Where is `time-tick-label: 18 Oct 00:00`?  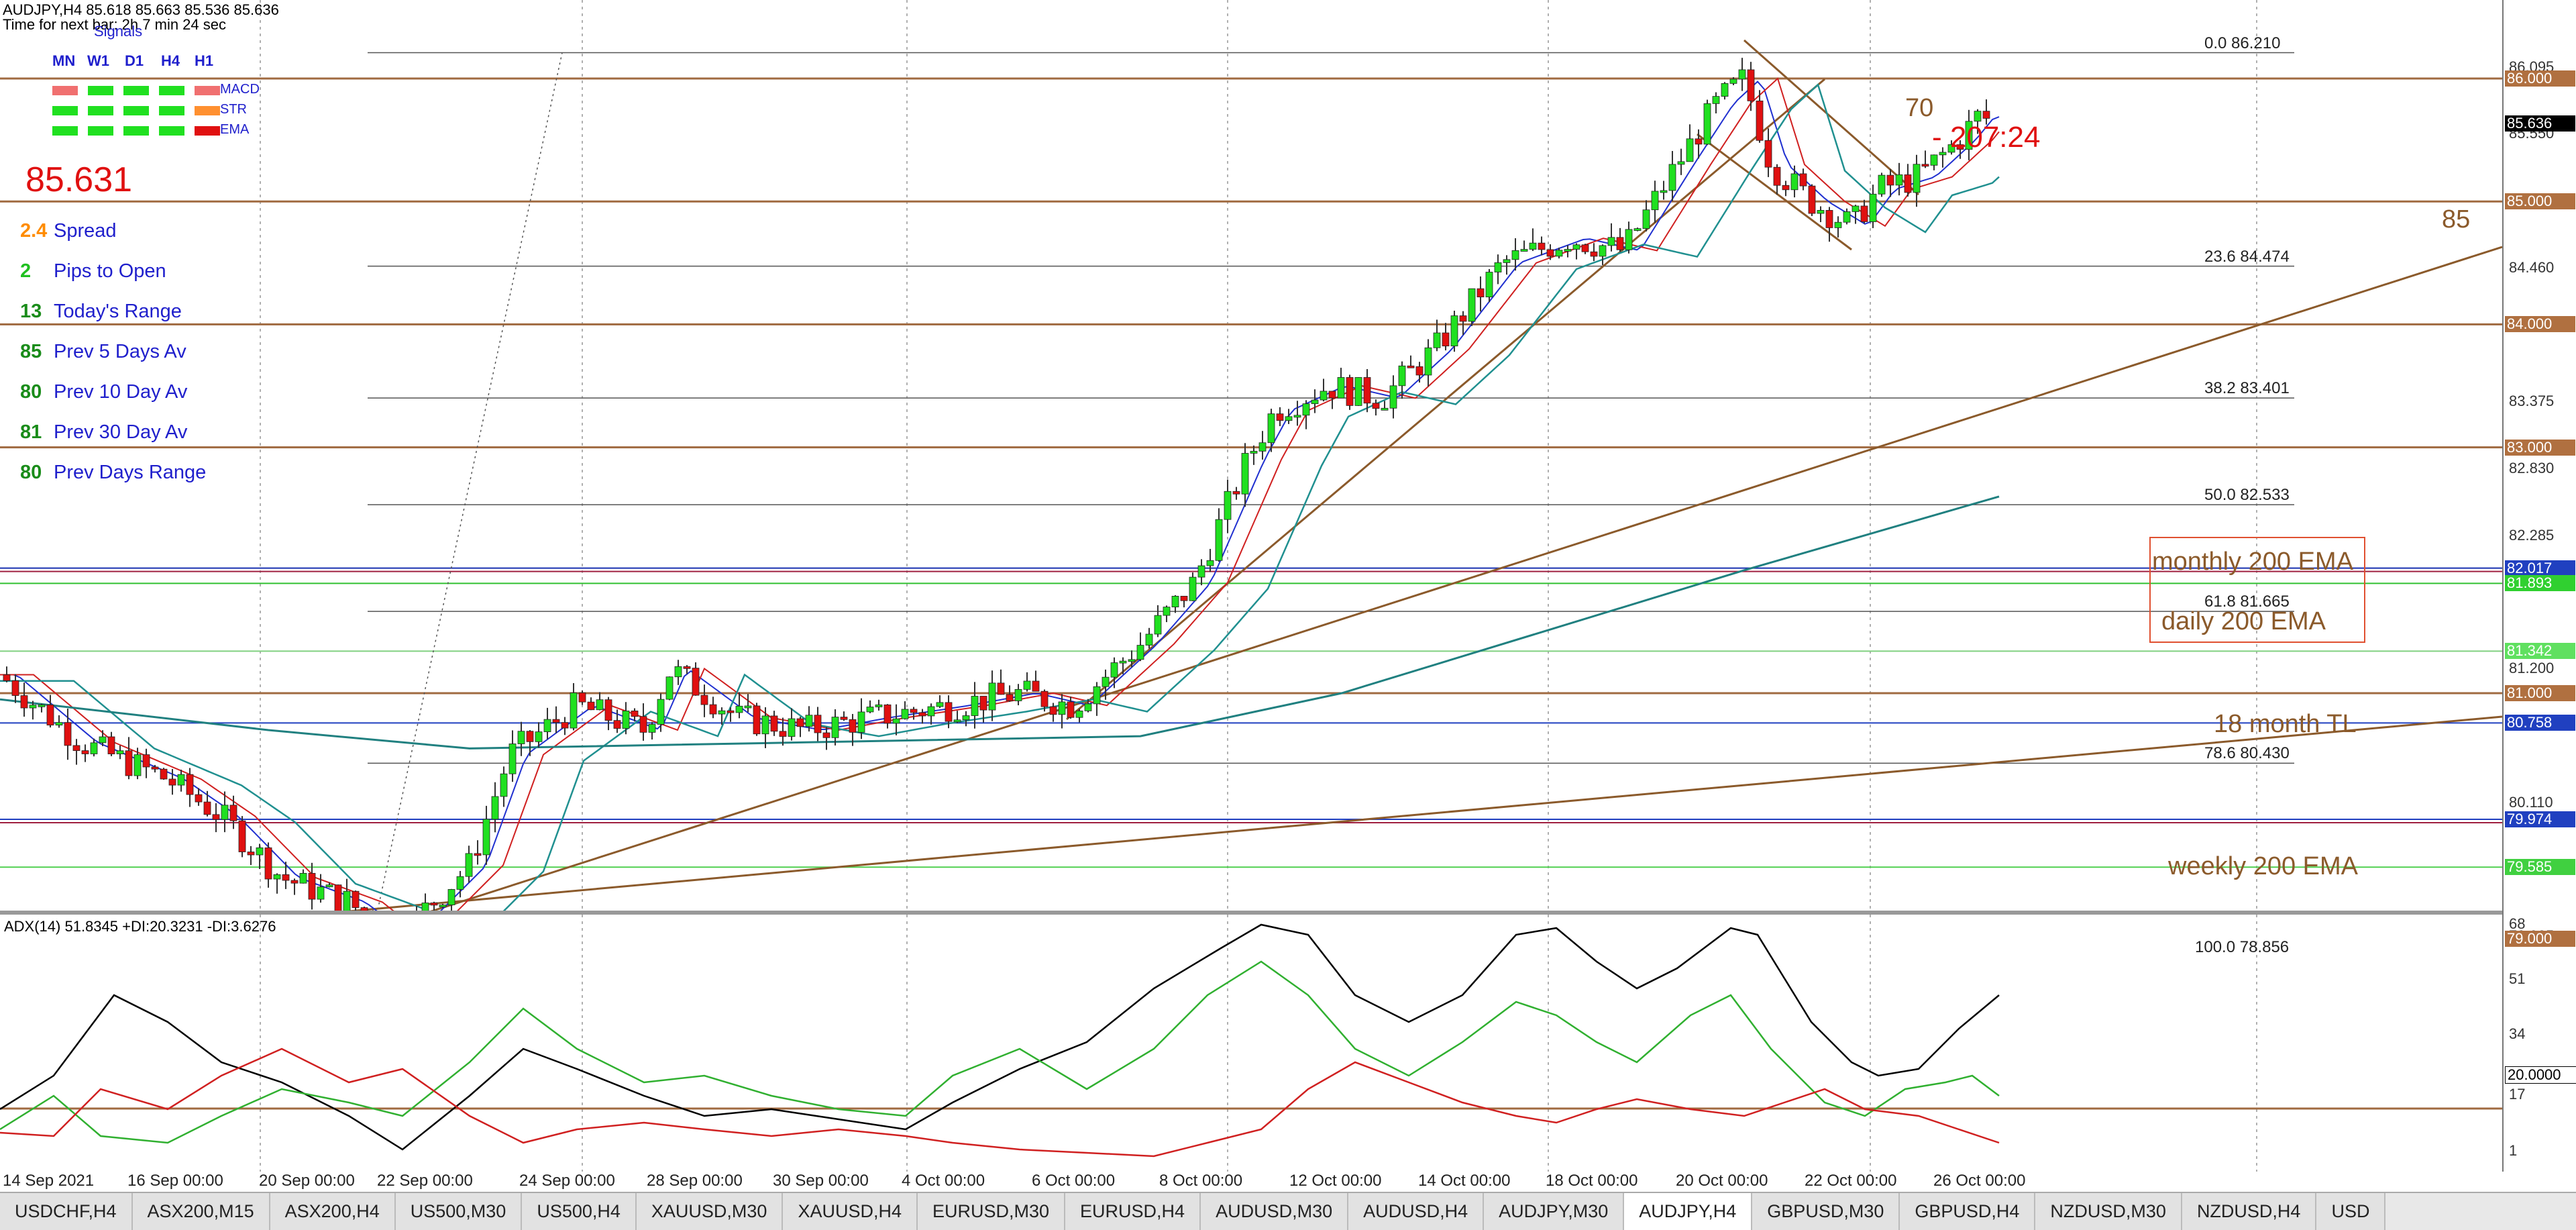 time-tick-label: 18 Oct 00:00 is located at coordinates (1592, 1181).